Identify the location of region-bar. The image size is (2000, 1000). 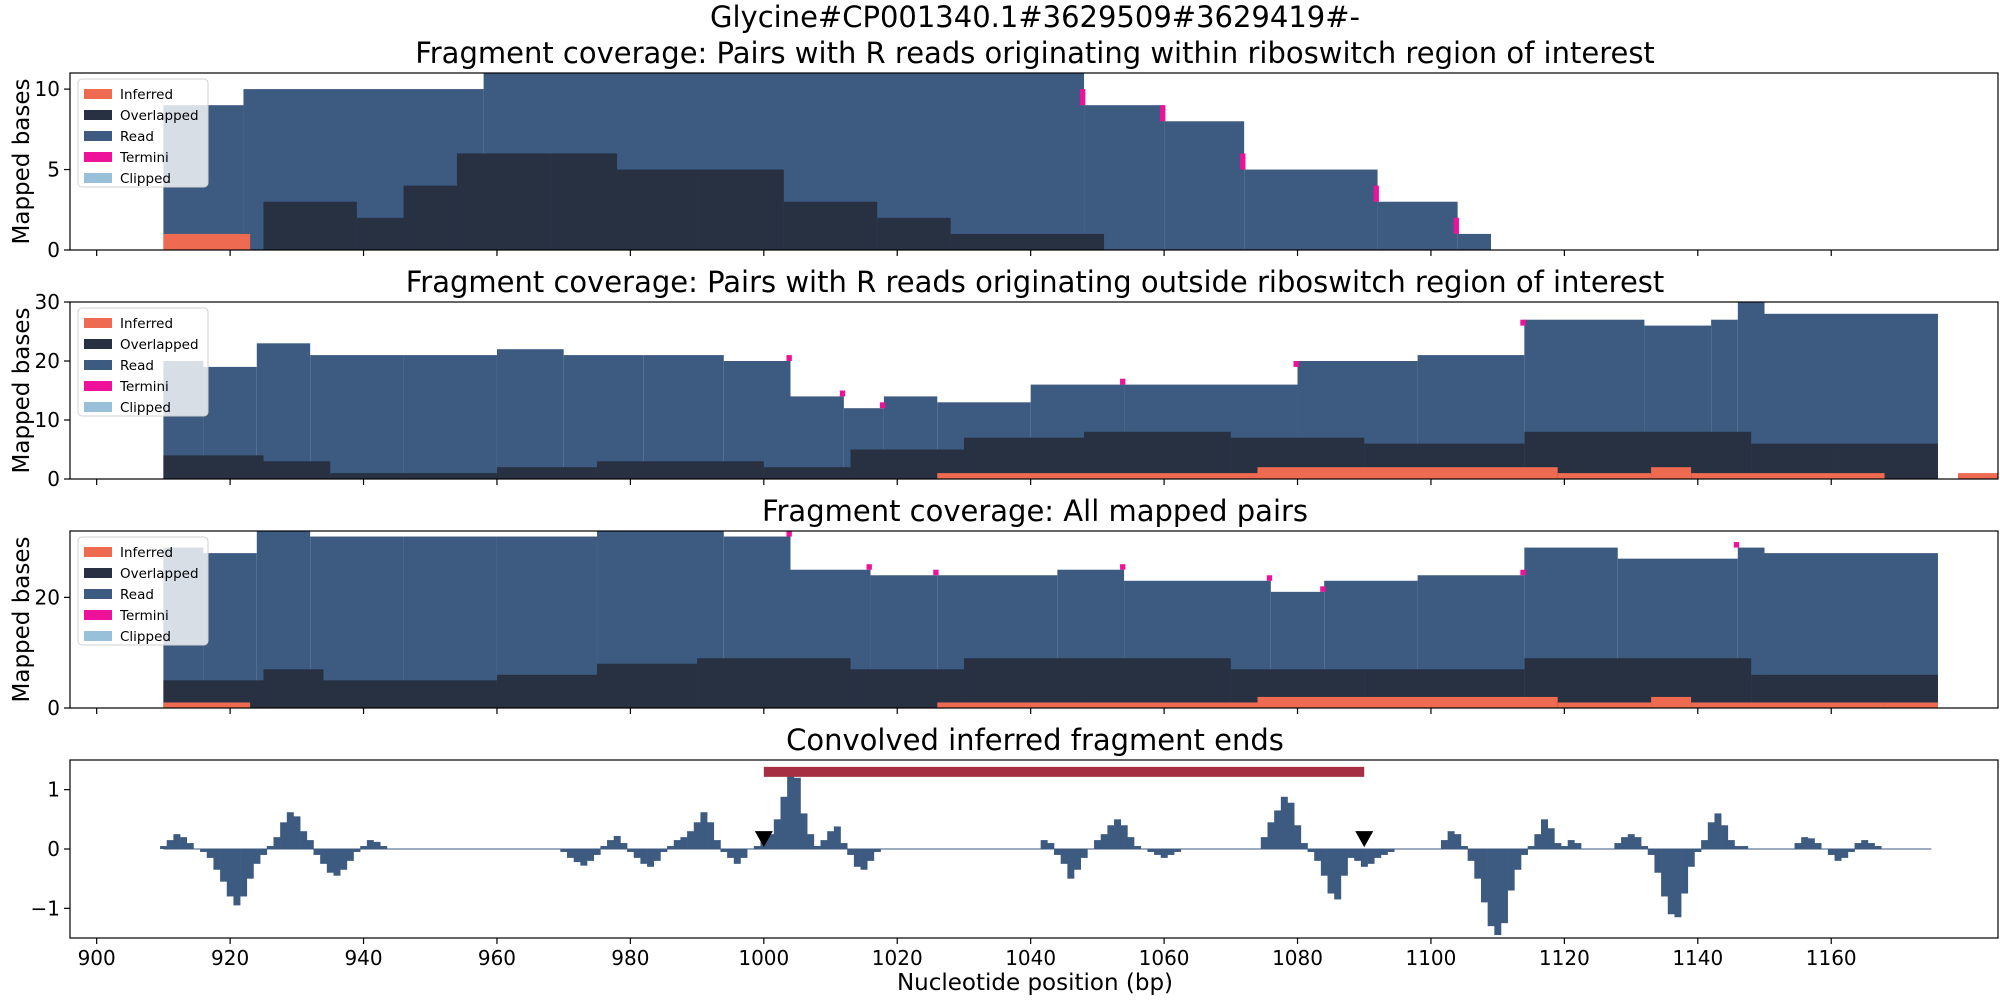
(1064, 771).